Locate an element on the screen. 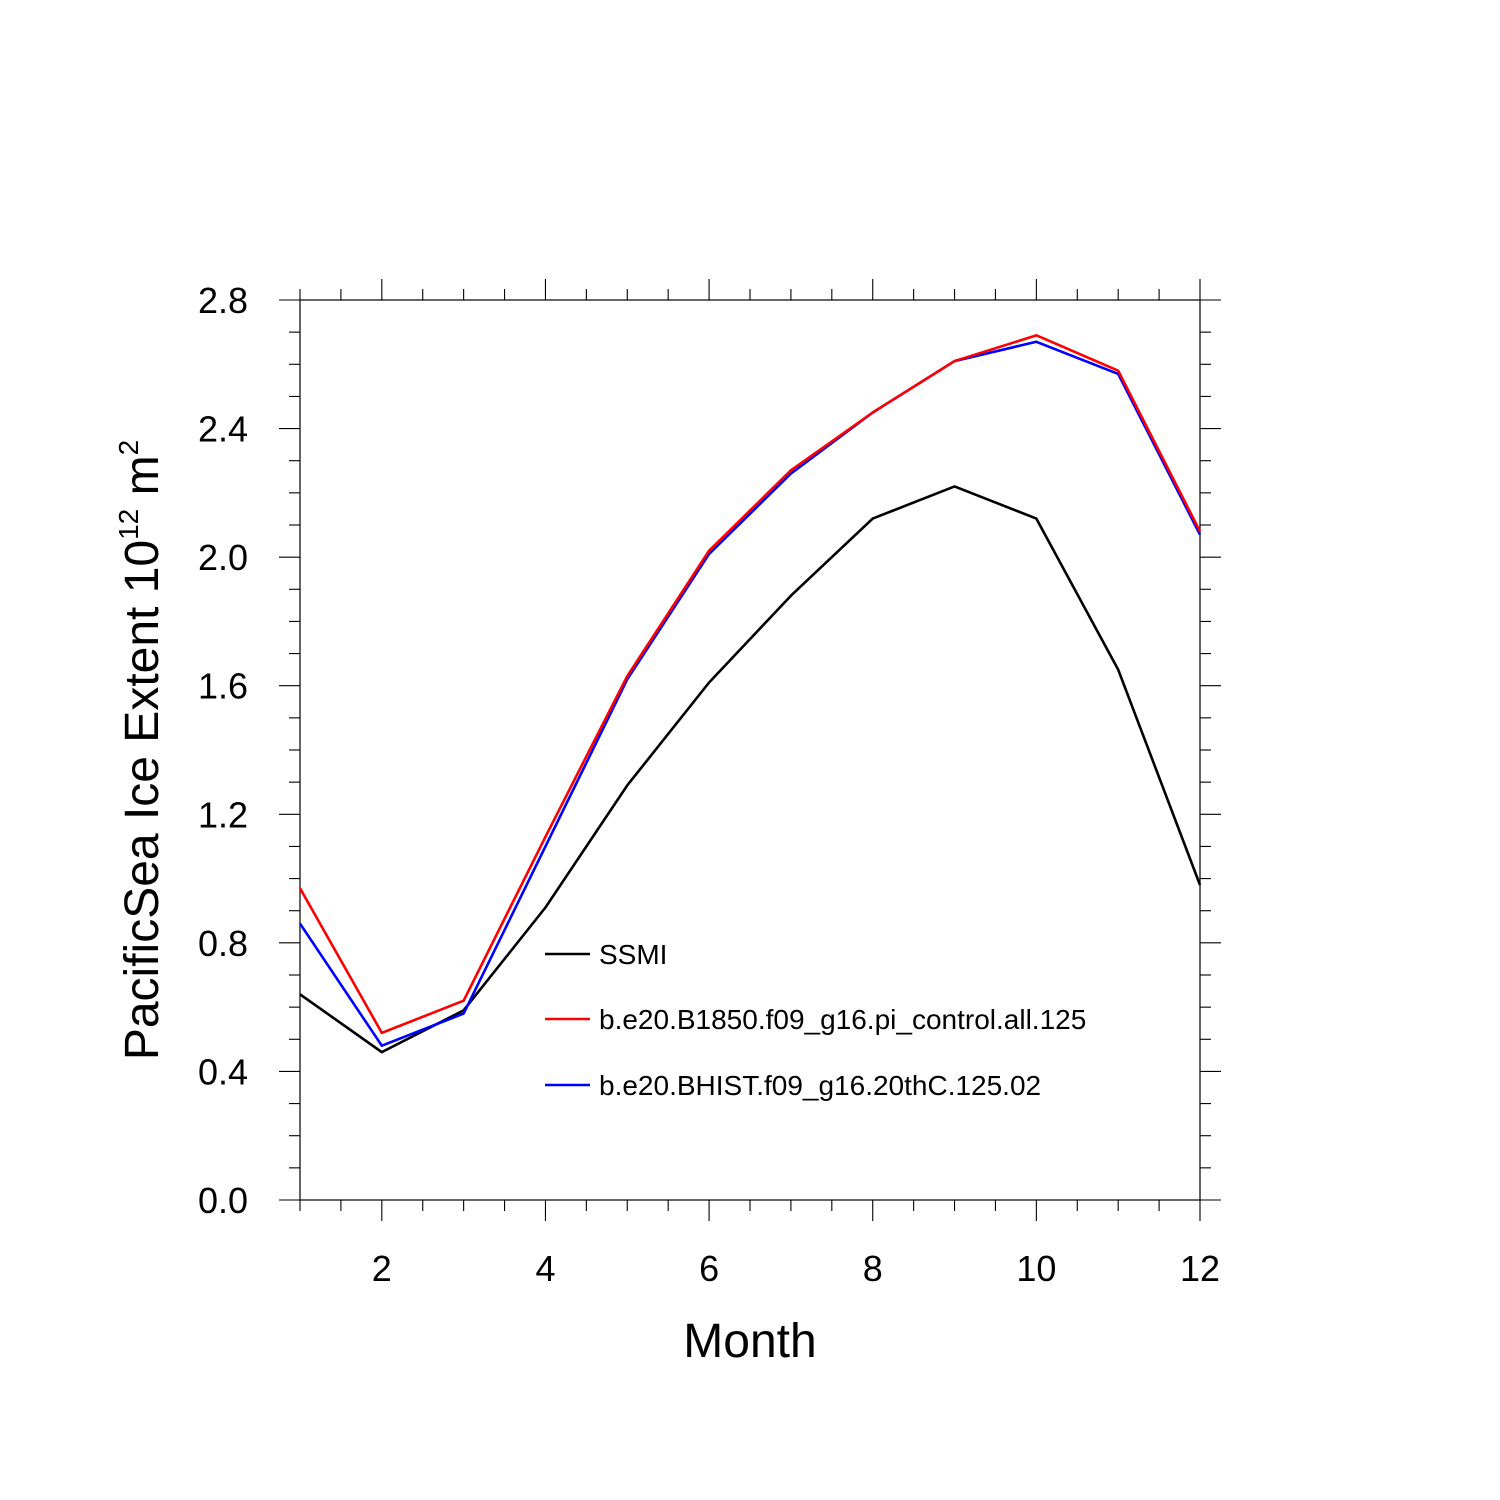 The height and width of the screenshot is (1500, 1500). y-axis-title-main: PacificSea Ice Extent 10 is located at coordinates (142, 800).